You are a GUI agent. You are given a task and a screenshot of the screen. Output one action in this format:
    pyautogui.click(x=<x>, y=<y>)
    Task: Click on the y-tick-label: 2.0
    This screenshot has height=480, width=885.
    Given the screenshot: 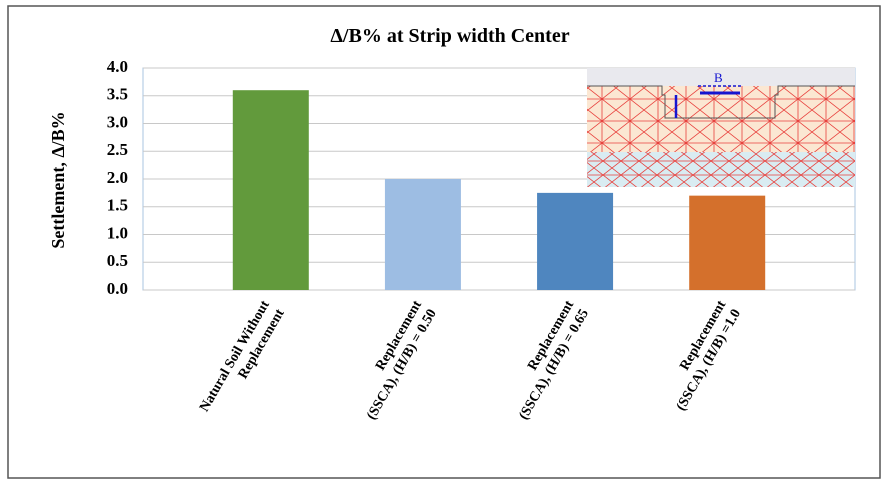 What is the action you would take?
    pyautogui.click(x=117, y=177)
    